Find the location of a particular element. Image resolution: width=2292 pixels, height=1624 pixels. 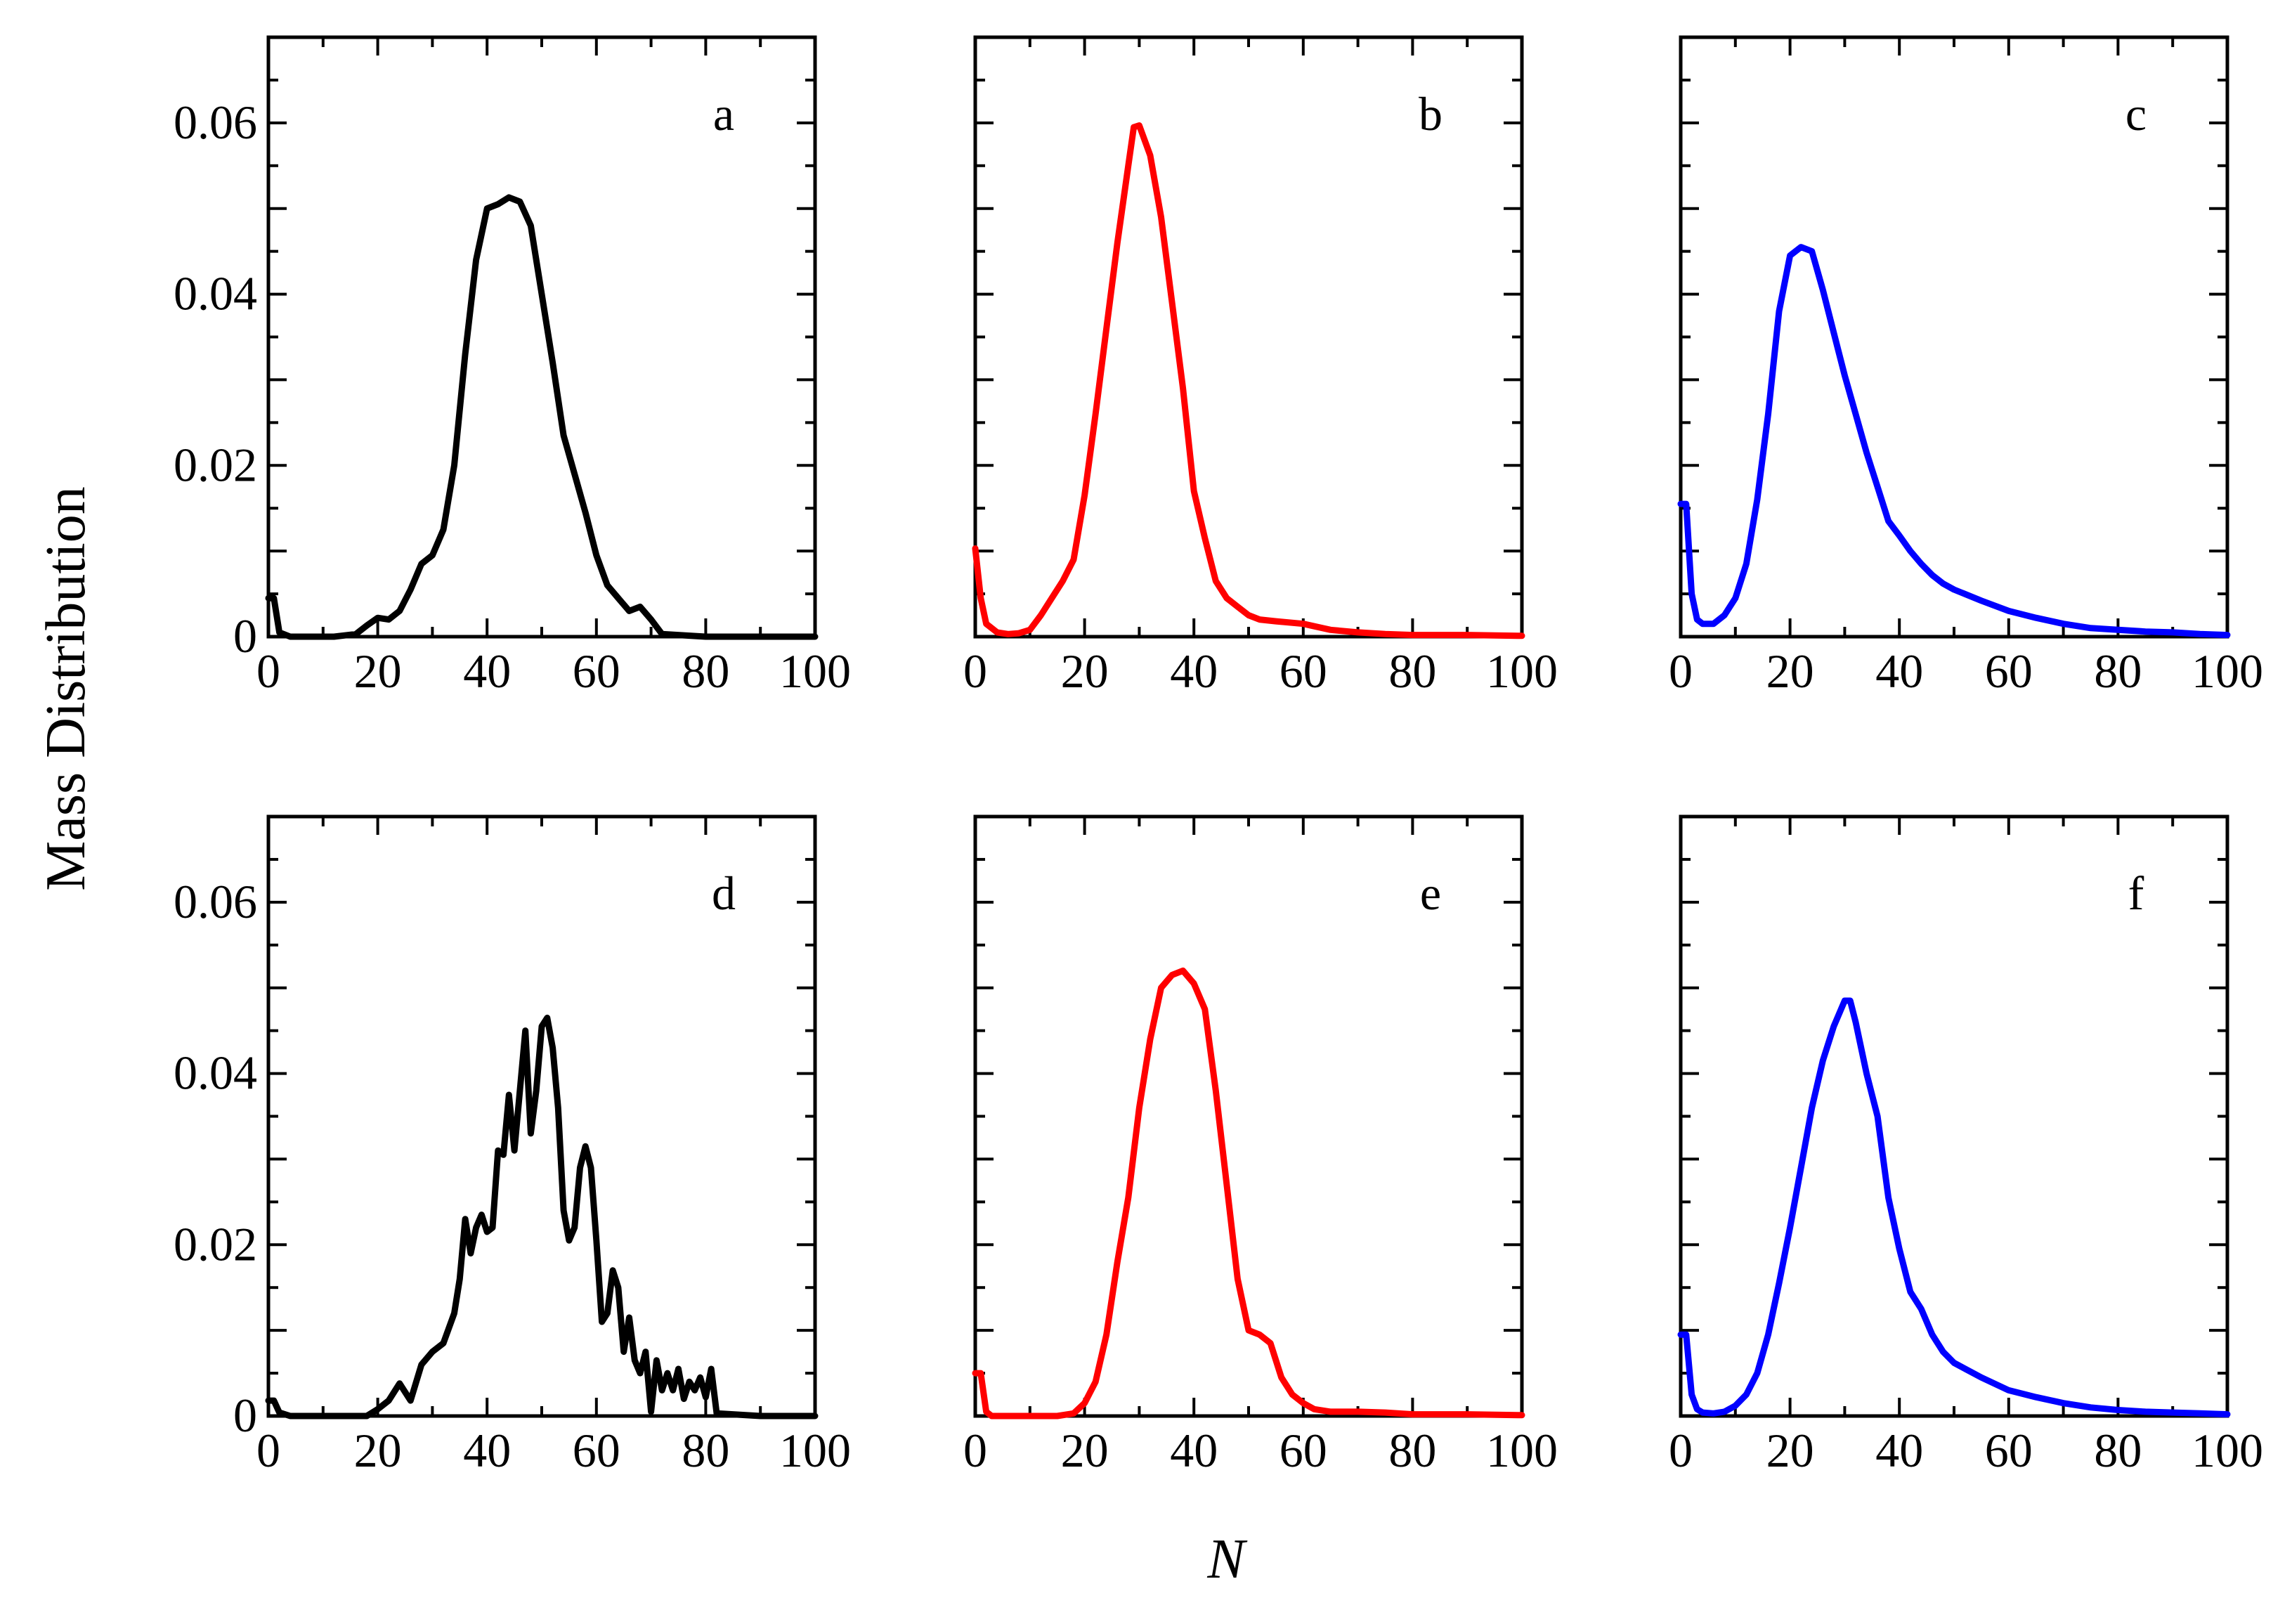

panel-d: 0 20 40 60 80 100 0 0.02 0.04 0.06 d is located at coordinates (513, 1145).